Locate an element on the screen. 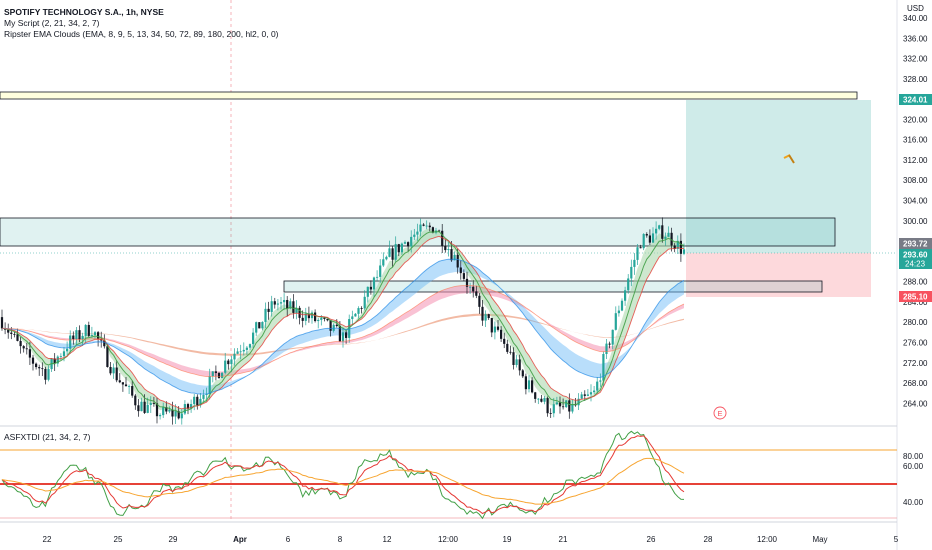  osc-tick: 80.00 is located at coordinates (913, 456).